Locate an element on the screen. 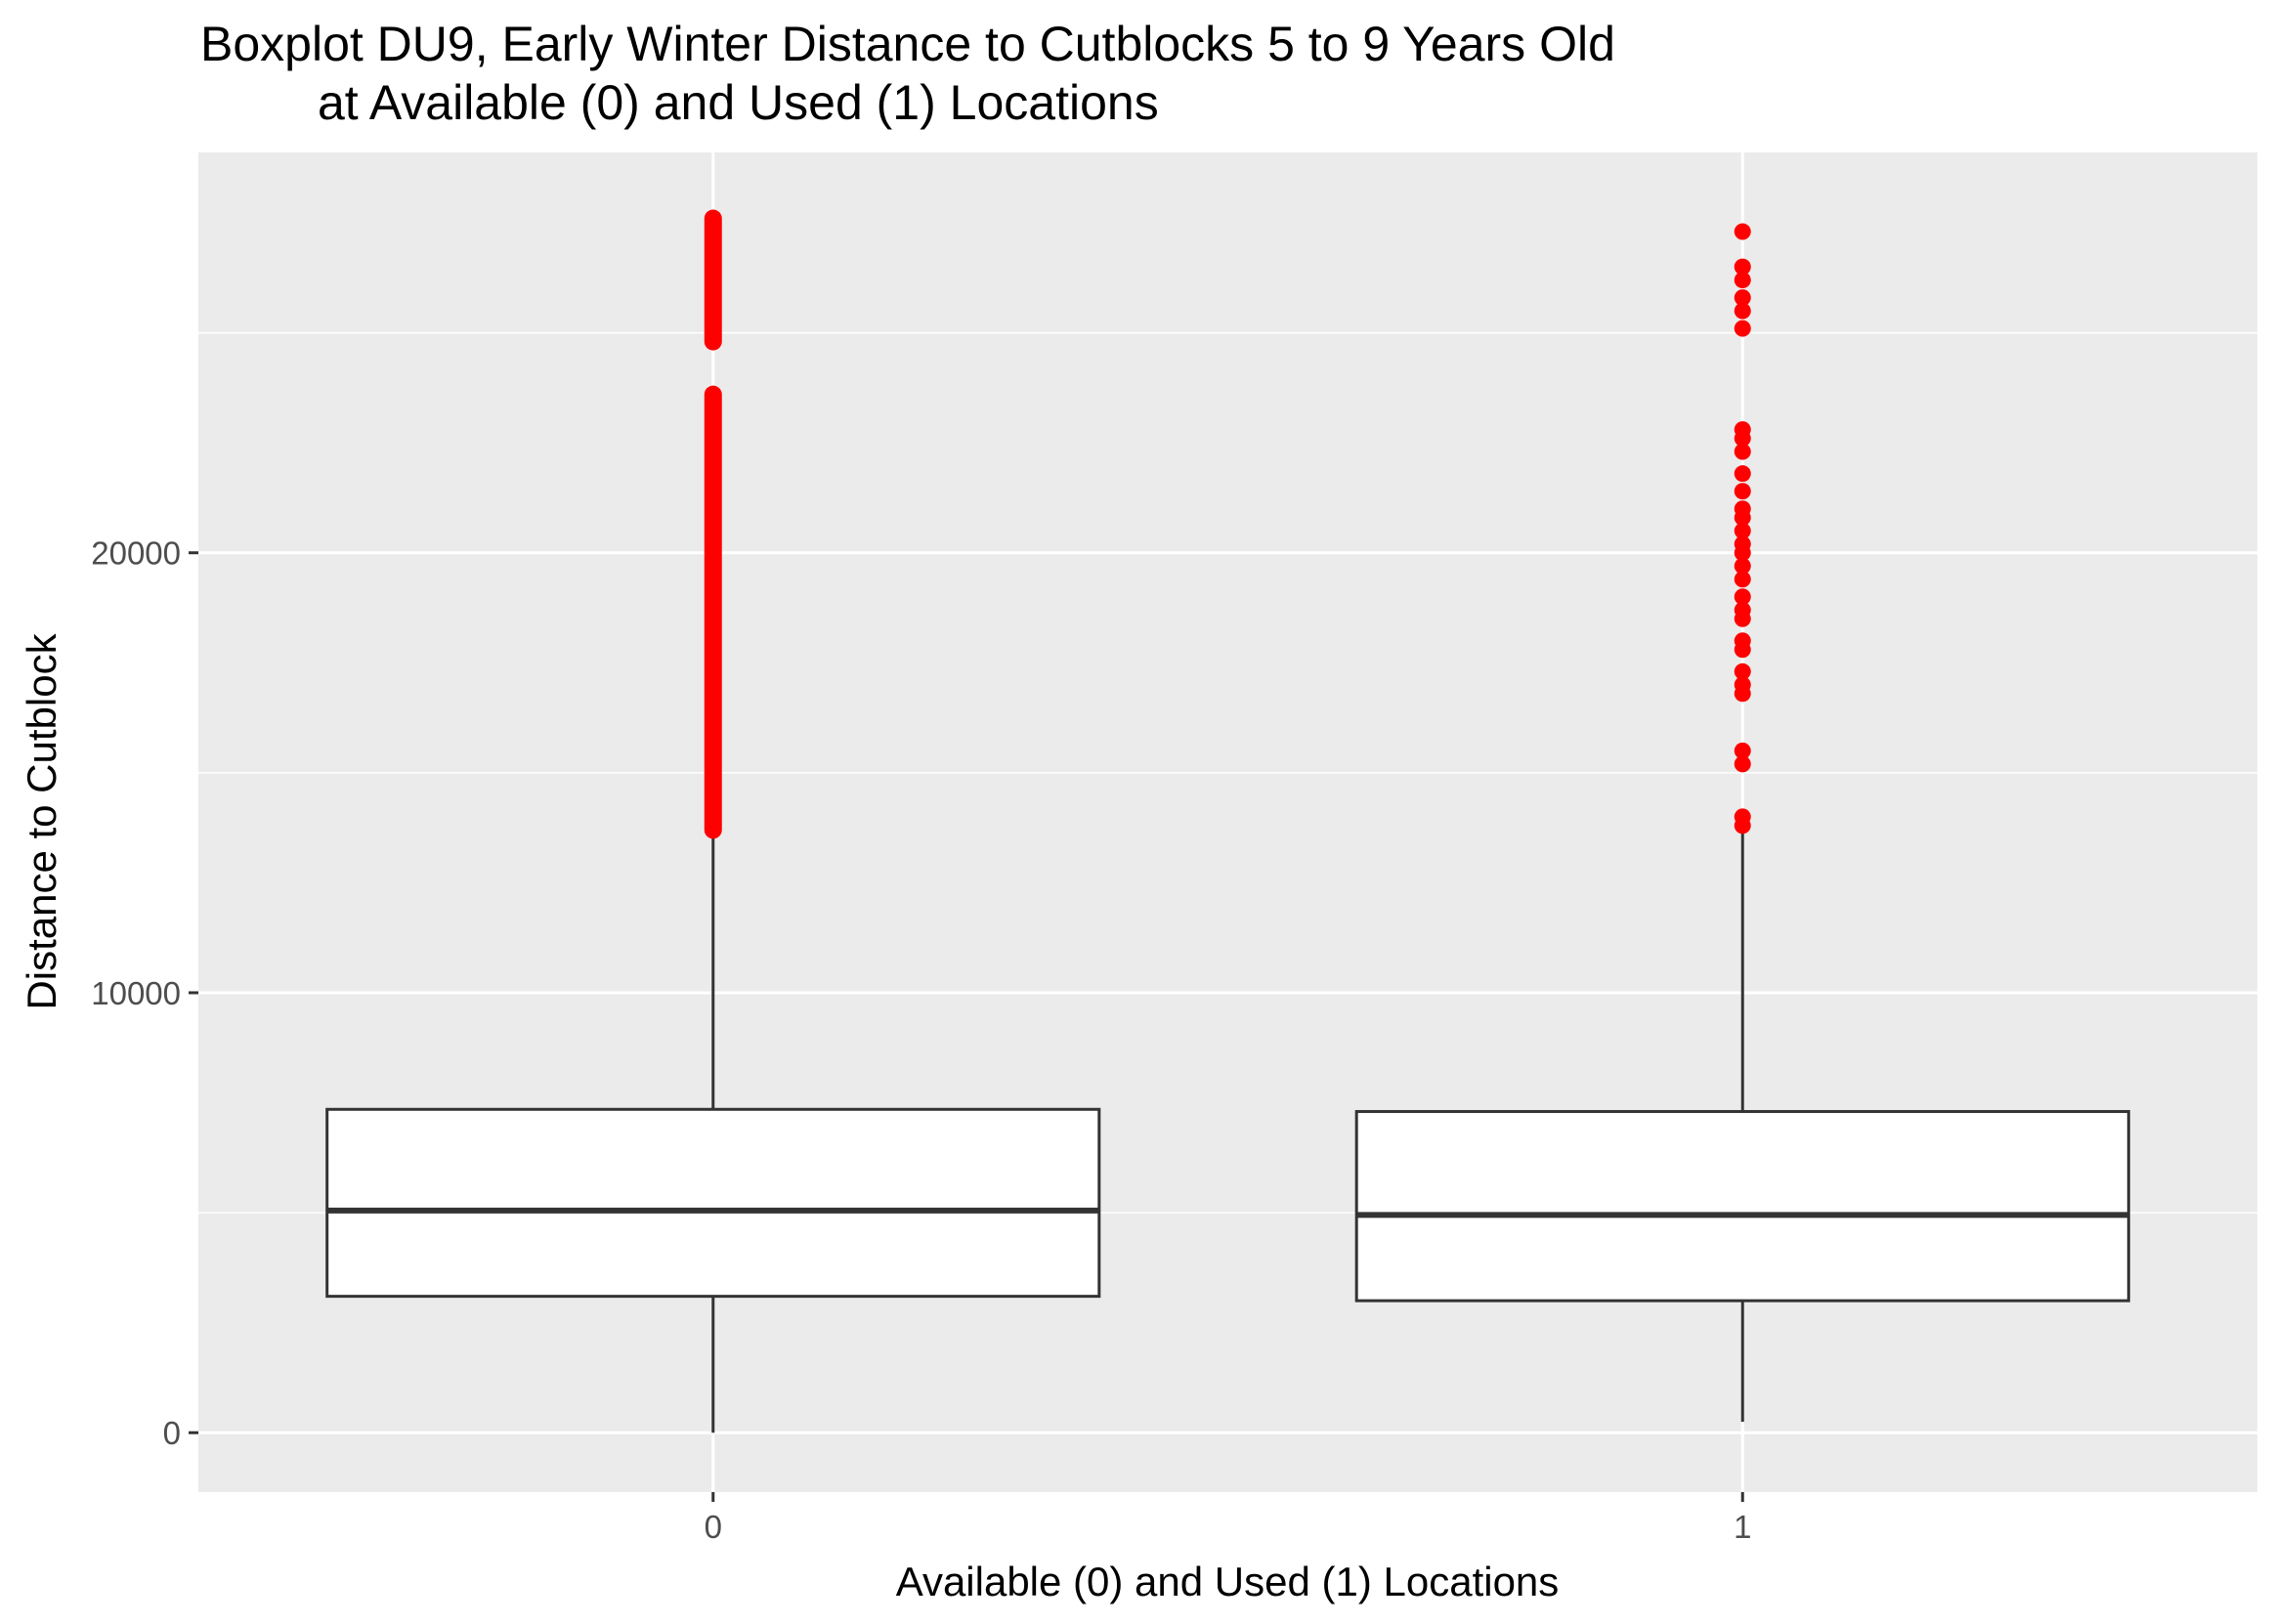 This screenshot has width=2271, height=1624. y-axis-title: Distance to Cutblock is located at coordinates (41, 821).